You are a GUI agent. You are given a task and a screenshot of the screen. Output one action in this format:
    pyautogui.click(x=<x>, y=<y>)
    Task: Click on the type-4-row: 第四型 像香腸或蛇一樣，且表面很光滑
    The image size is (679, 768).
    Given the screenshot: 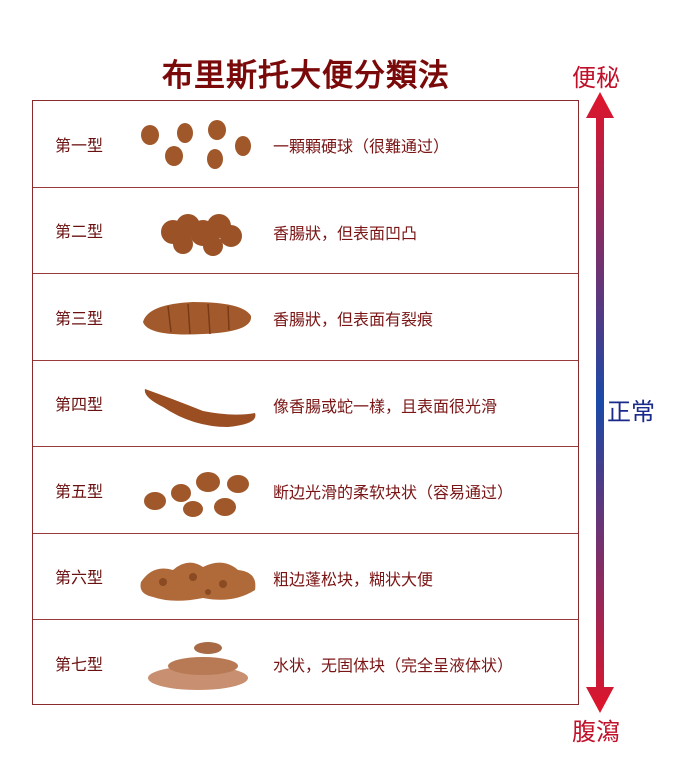 What is the action you would take?
    pyautogui.click(x=305, y=404)
    